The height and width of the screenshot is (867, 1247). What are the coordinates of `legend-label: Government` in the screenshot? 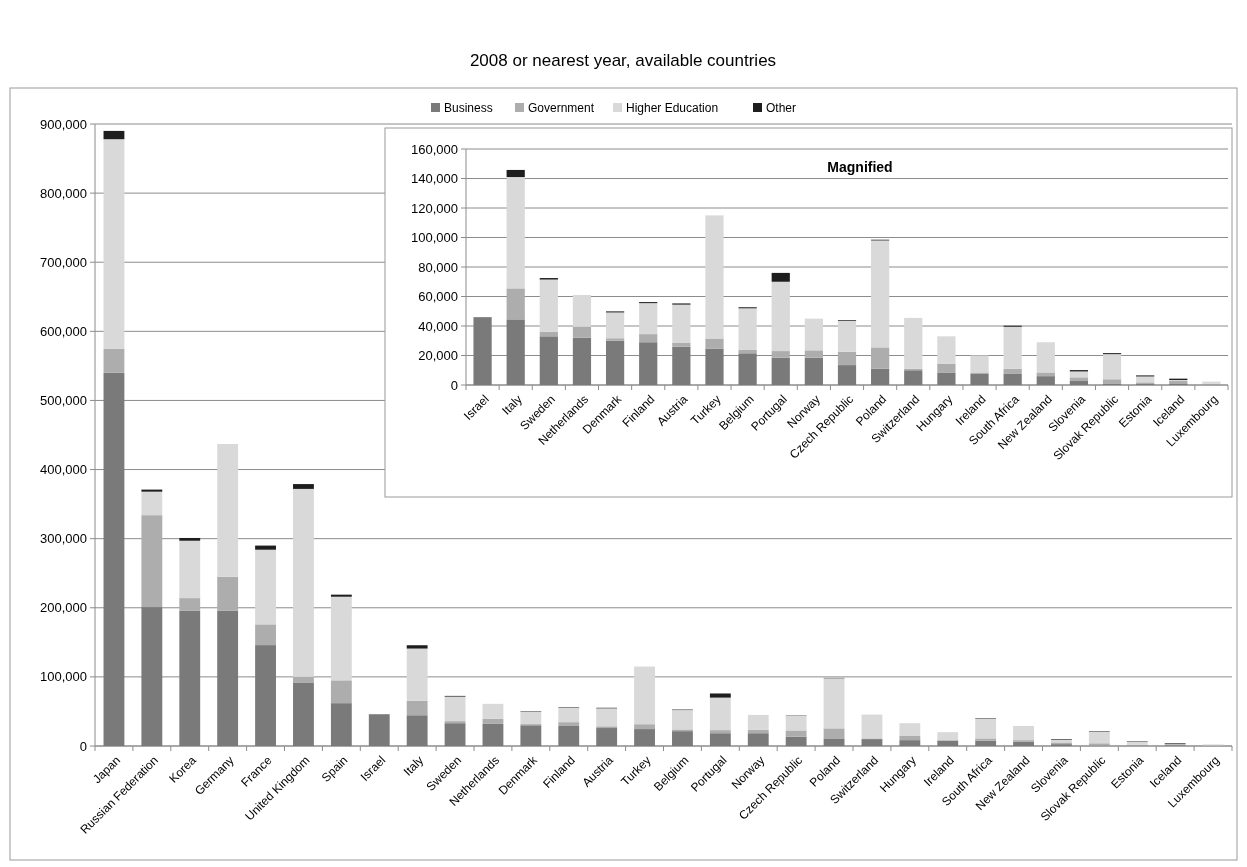 It's located at (561, 108).